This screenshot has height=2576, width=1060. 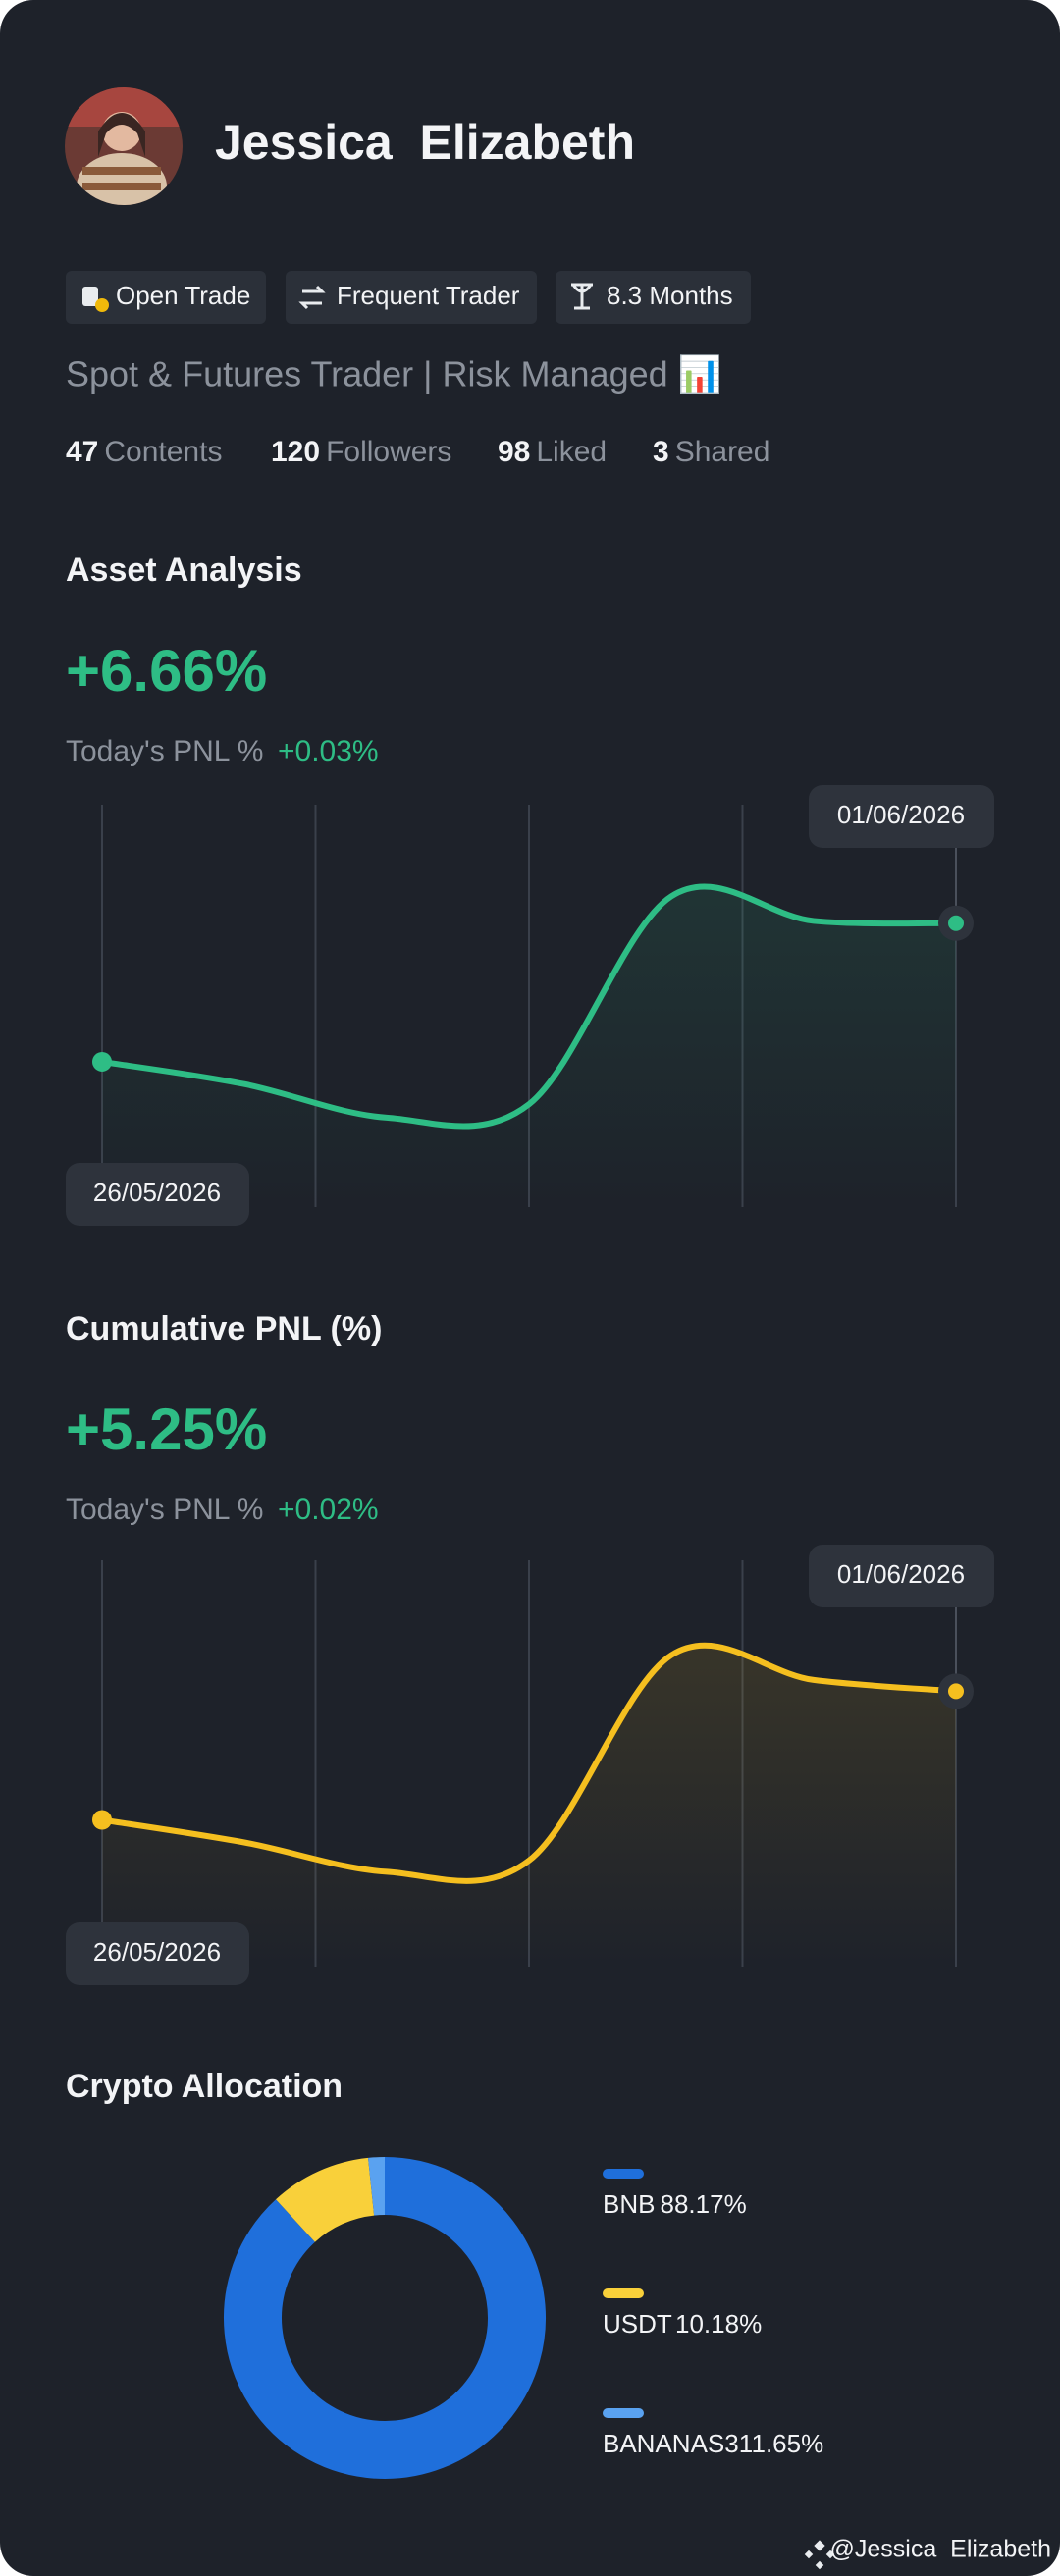 I want to click on tag: 8.3 Months, so click(x=653, y=297).